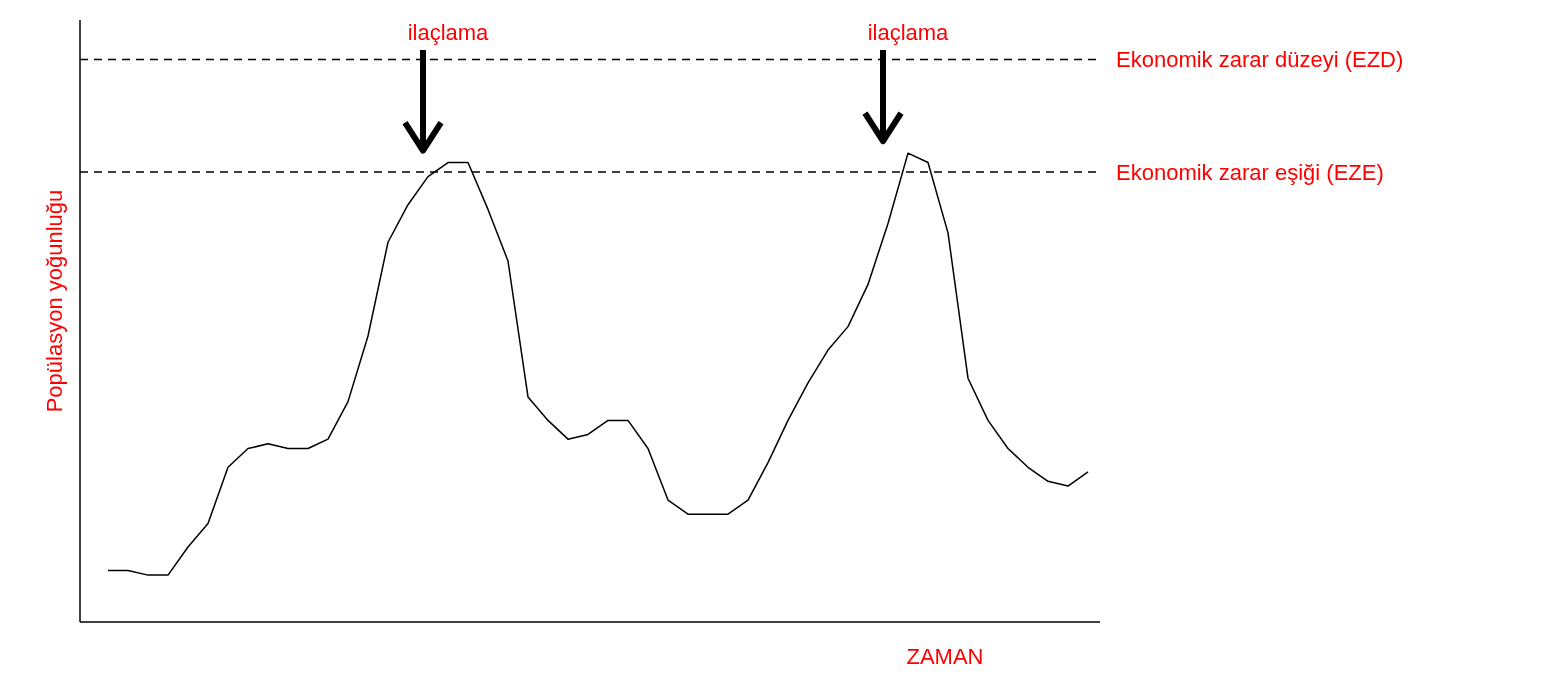  I want to click on y-axis-title: Popülasyon yoğunluğu, so click(54, 301).